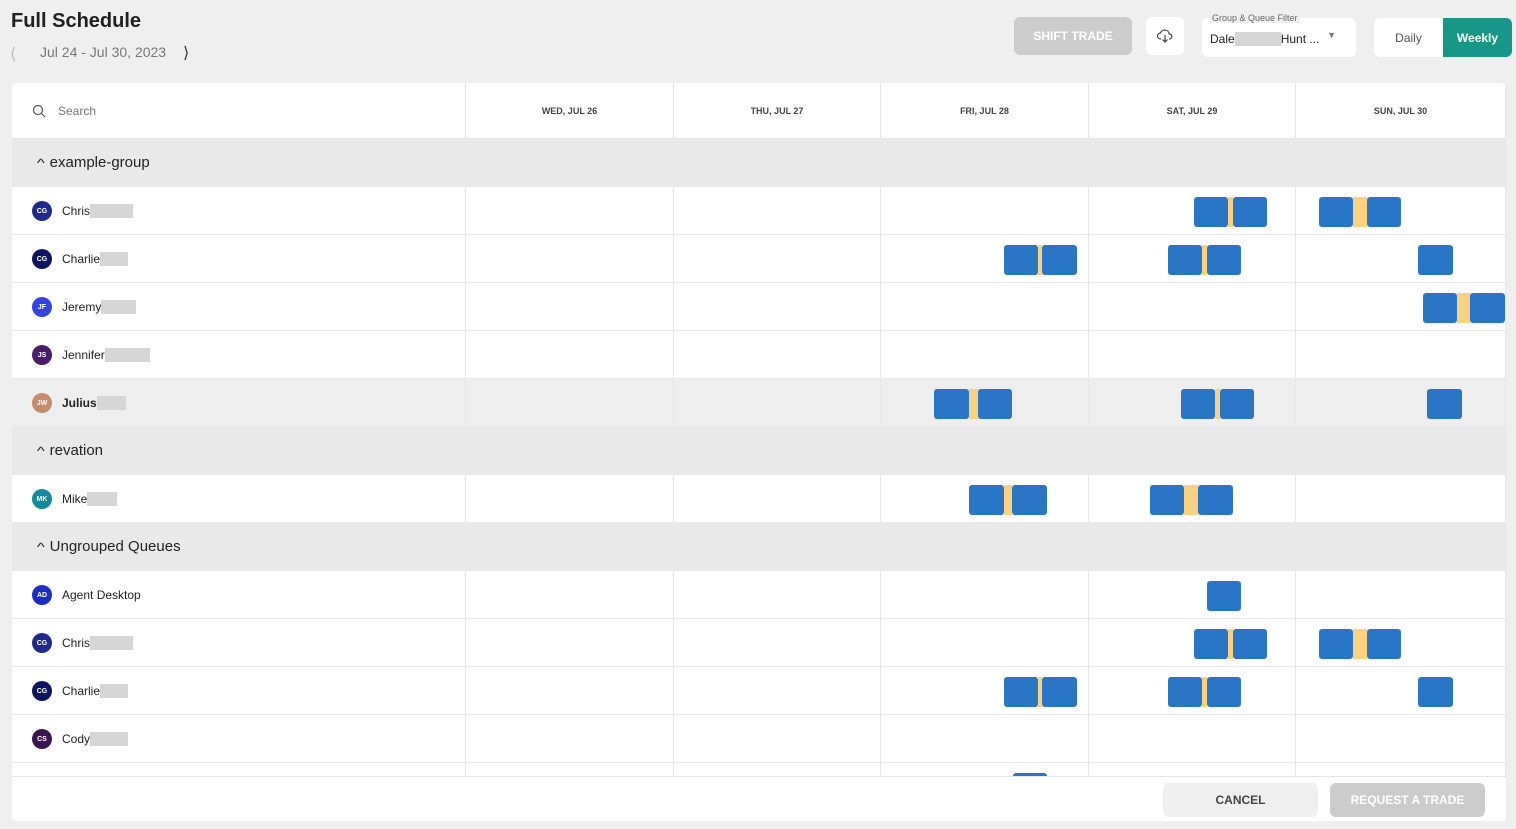  Describe the element at coordinates (1073, 36) in the screenshot. I see `shift-trade-button: SHIFT TRADE` at that location.